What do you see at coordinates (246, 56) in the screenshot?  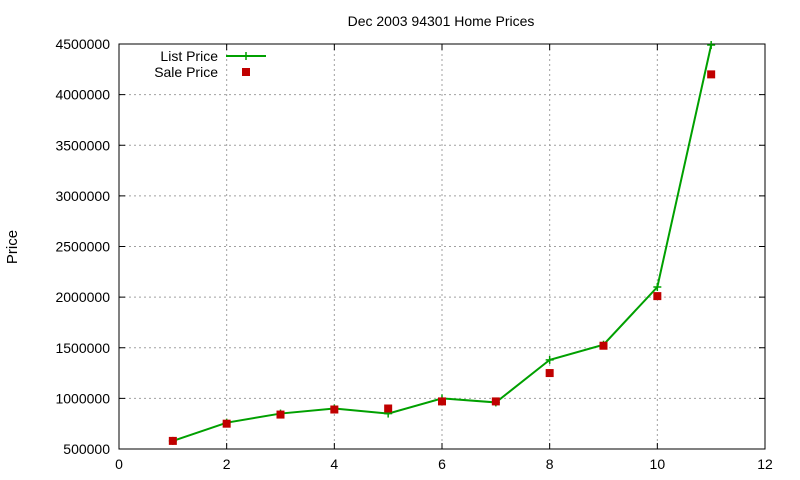 I see `legend-list-price-marker` at bounding box center [246, 56].